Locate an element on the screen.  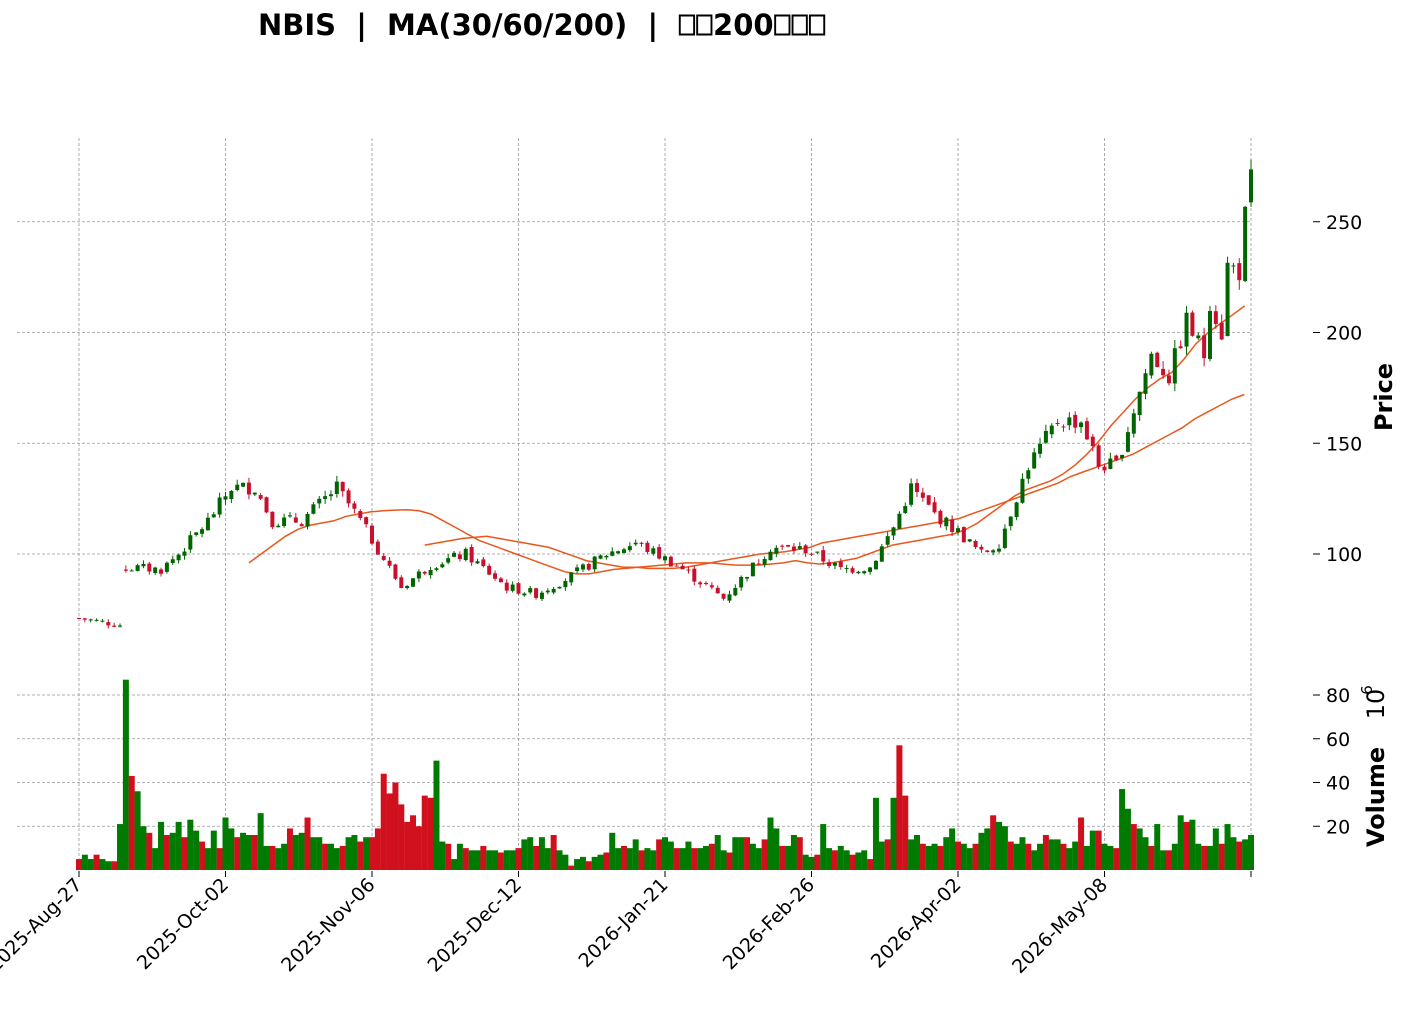
ma60-line is located at coordinates (834, 481).